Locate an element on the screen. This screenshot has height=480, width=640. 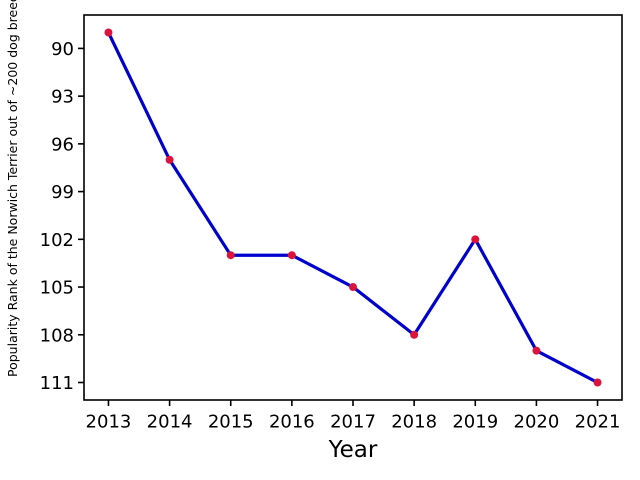
x-tick-label: 2014 is located at coordinates (170, 422).